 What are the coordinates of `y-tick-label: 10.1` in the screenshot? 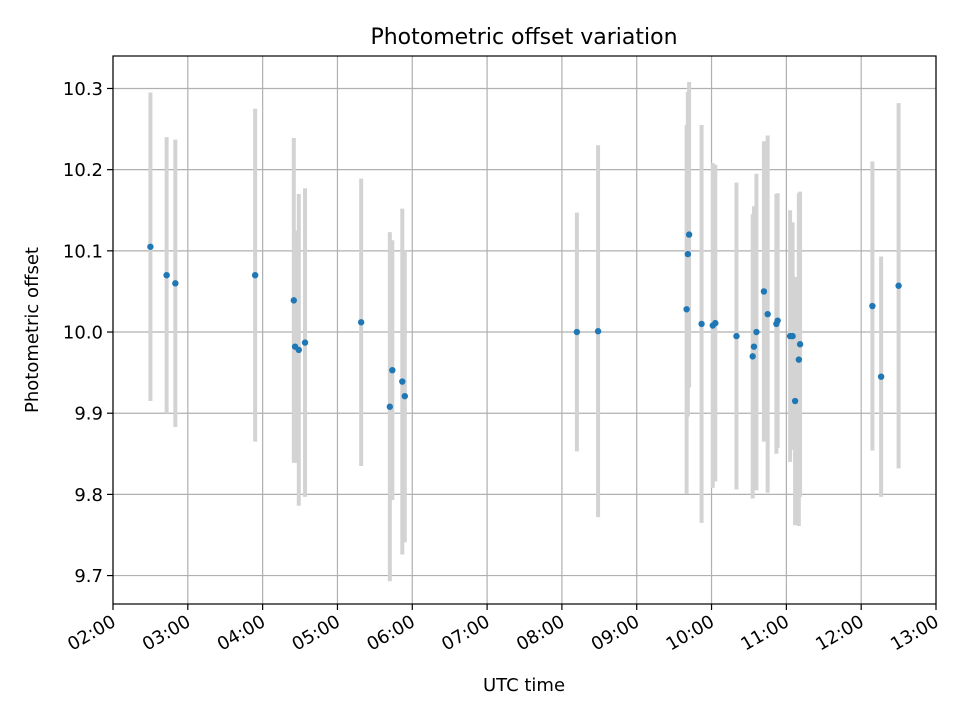 It's located at (83, 251).